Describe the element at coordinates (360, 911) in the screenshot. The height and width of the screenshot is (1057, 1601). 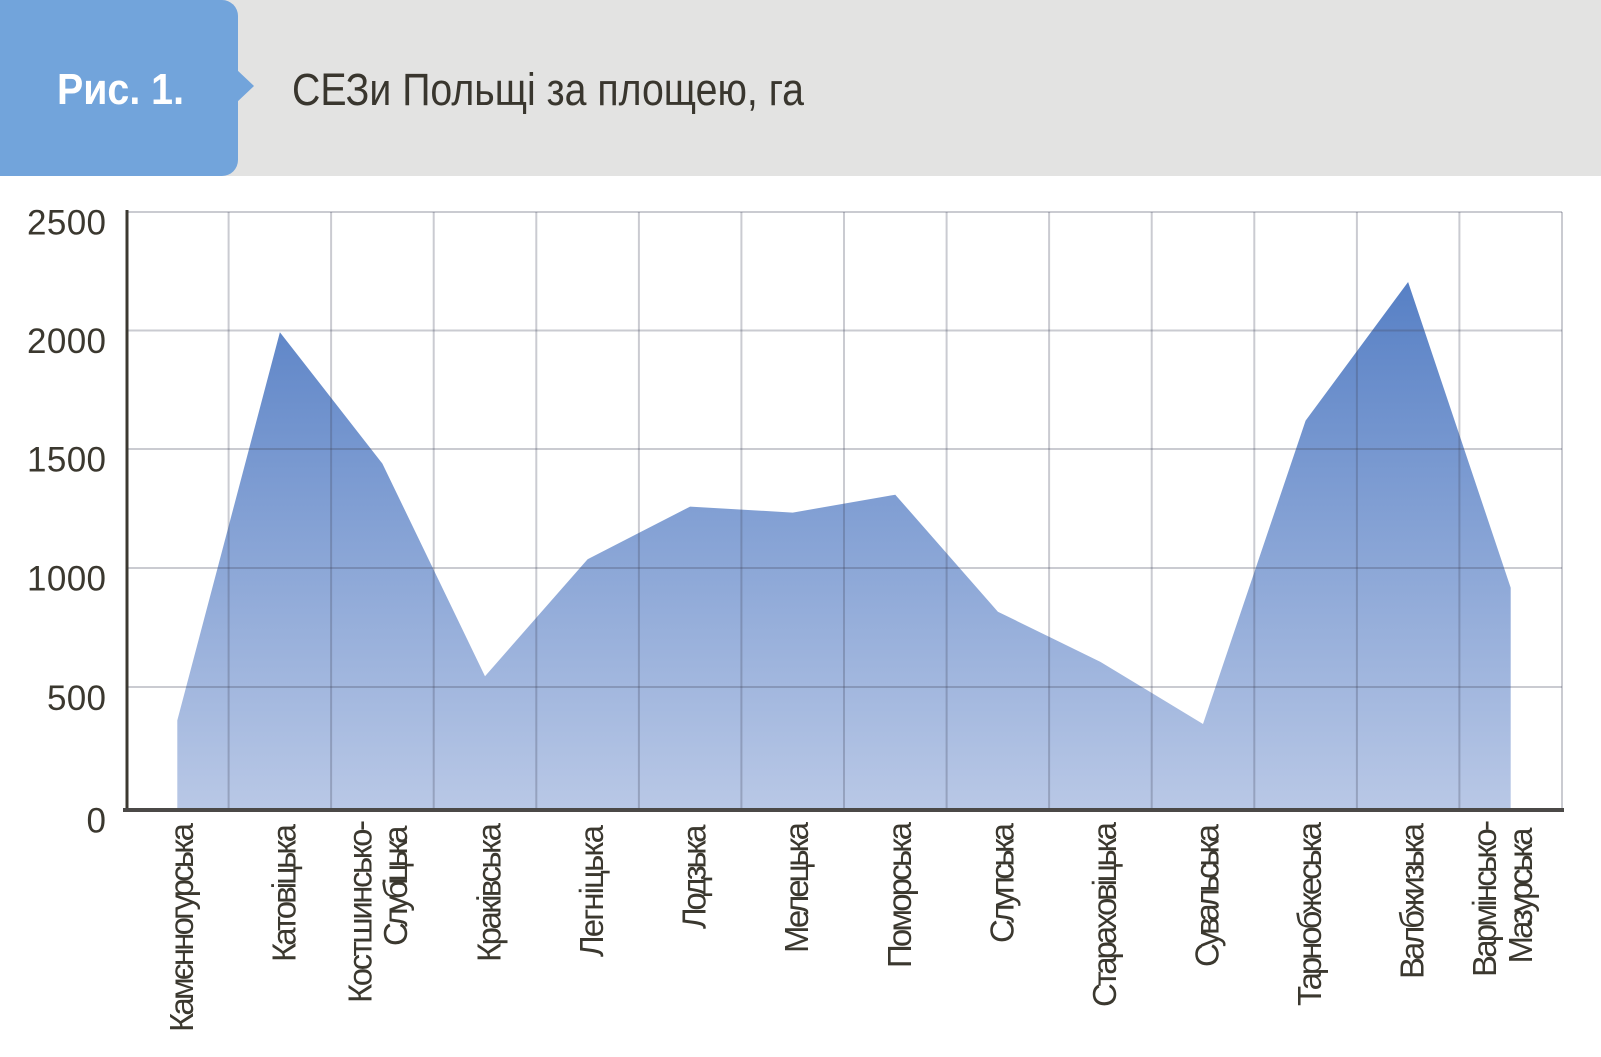
I see `svg-text: Костшинсько-` at that location.